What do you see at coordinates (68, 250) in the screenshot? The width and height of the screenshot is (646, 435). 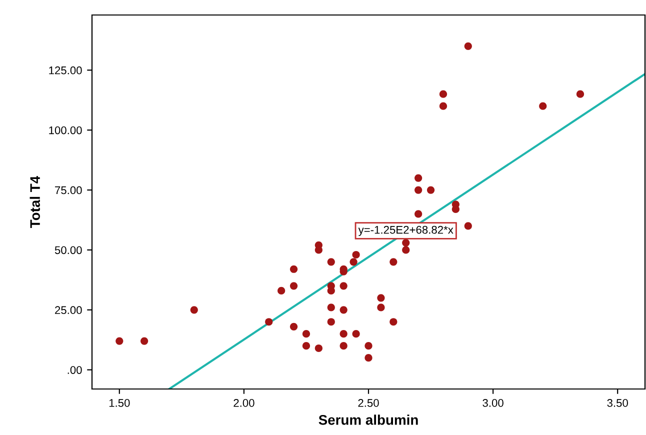 I see `y-tick-label: 50.00` at bounding box center [68, 250].